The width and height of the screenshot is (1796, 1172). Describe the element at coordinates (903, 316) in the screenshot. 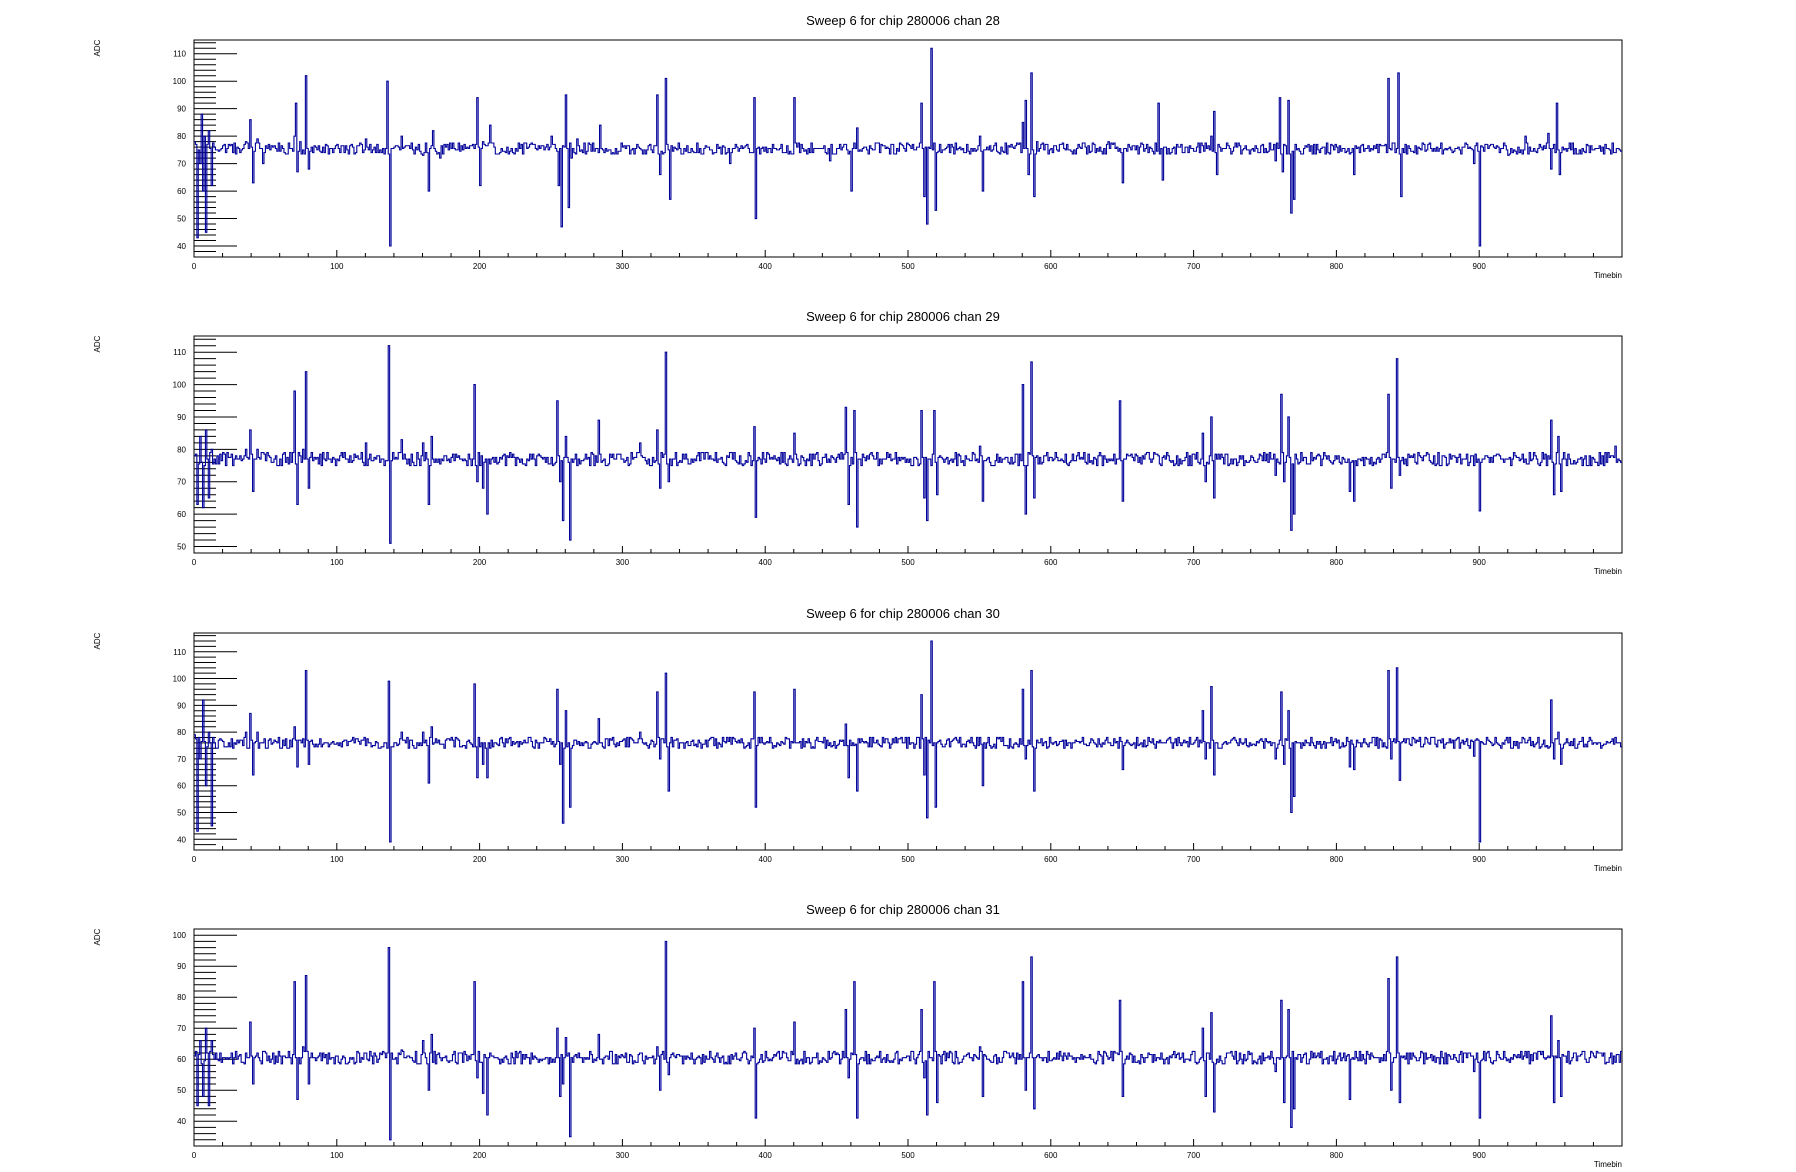

I see `chart-title: Sweep 6 for chip 280006 chan 29` at that location.